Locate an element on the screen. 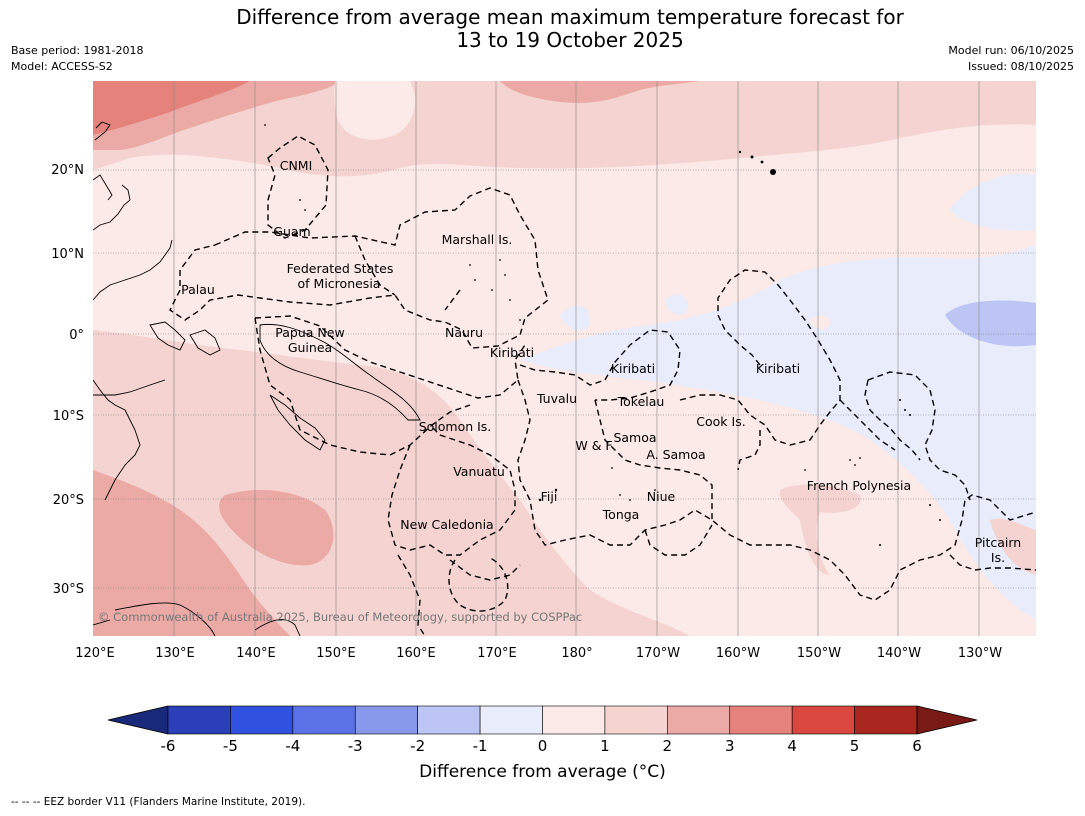 This screenshot has width=1085, height=816. colorbar-tick-label: 4 is located at coordinates (792, 746).